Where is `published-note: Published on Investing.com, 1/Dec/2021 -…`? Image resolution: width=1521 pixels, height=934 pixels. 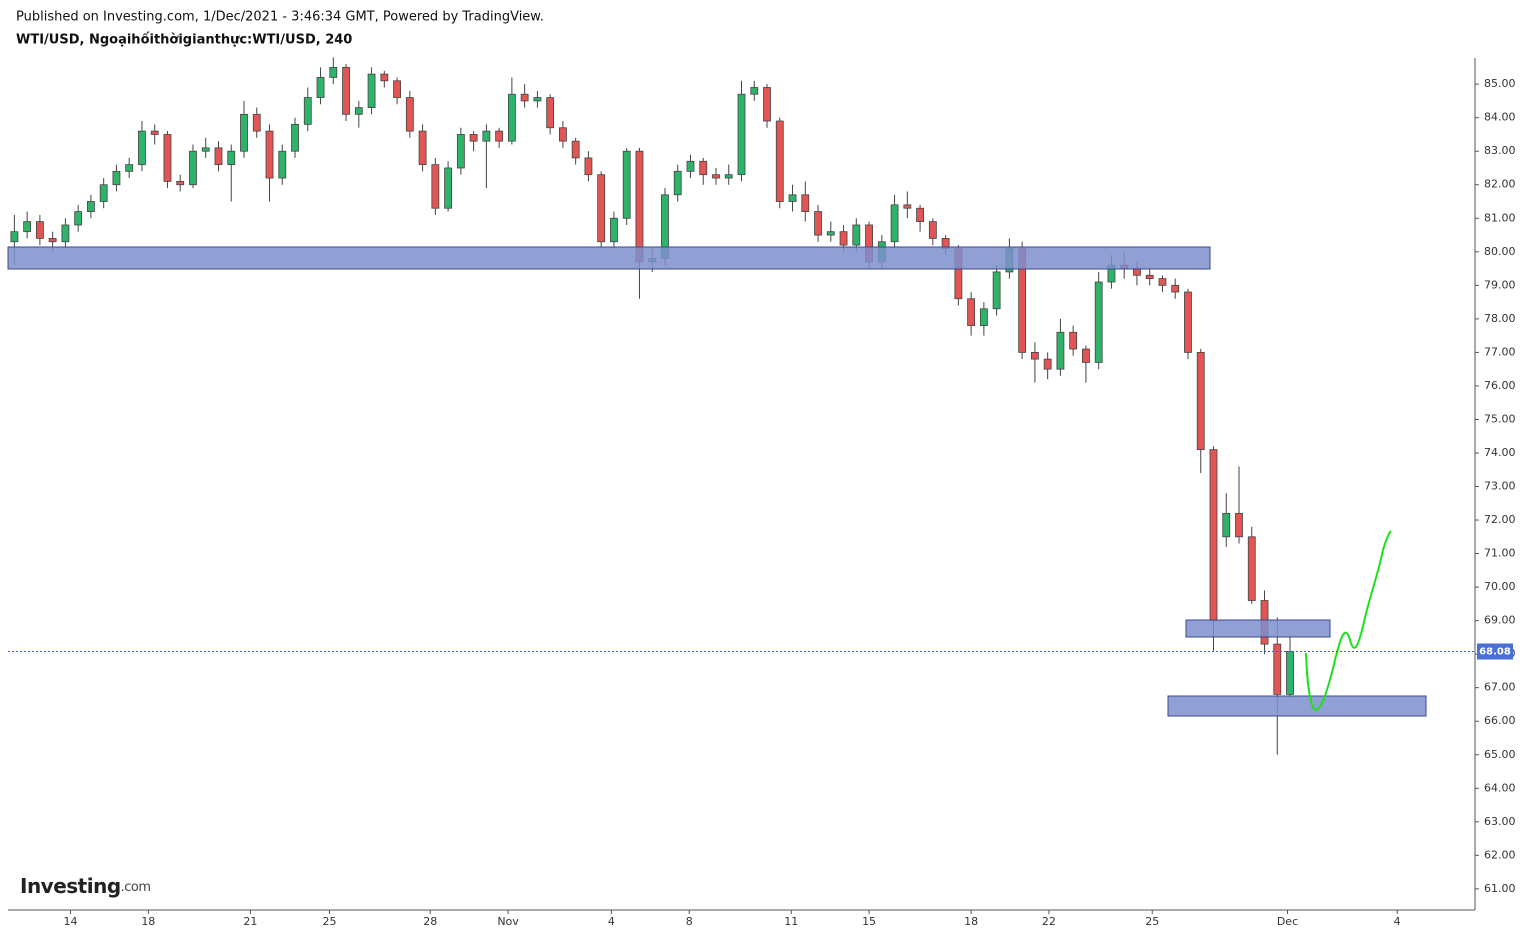 published-note: Published on Investing.com, 1/Dec/2021 -… is located at coordinates (280, 17).